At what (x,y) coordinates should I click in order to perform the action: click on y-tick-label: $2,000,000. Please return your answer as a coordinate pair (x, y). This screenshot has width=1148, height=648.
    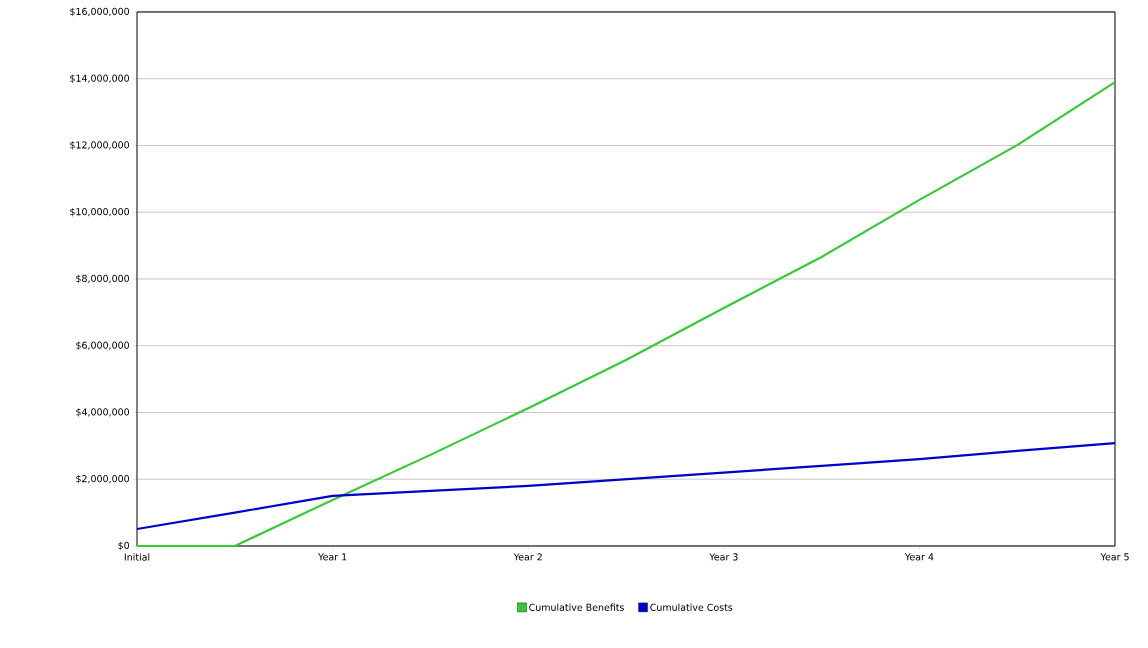
    Looking at the image, I should click on (103, 479).